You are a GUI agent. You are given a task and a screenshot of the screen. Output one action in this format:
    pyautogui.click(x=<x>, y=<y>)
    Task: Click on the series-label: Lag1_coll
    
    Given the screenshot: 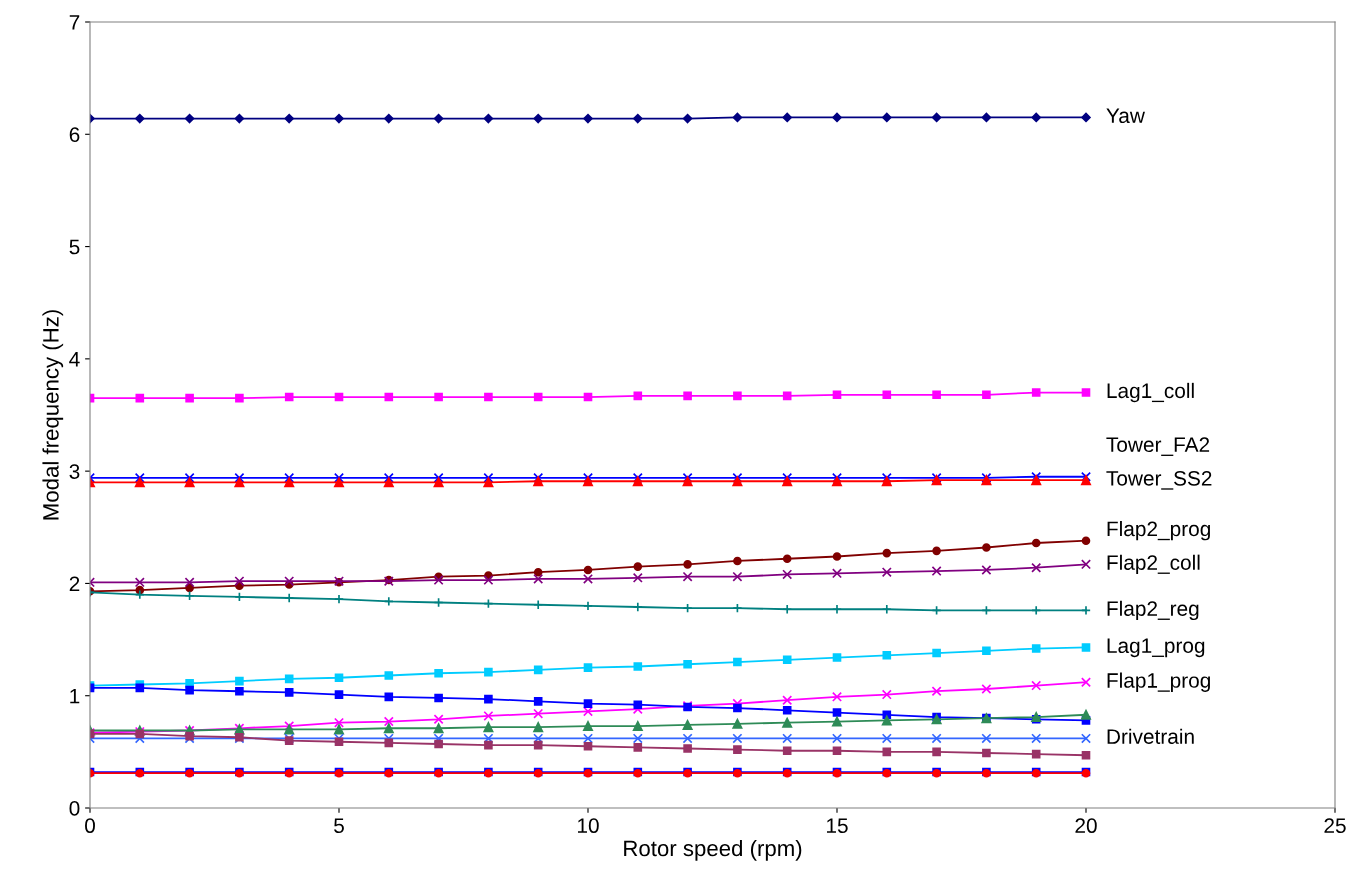 What is the action you would take?
    pyautogui.click(x=1150, y=392)
    